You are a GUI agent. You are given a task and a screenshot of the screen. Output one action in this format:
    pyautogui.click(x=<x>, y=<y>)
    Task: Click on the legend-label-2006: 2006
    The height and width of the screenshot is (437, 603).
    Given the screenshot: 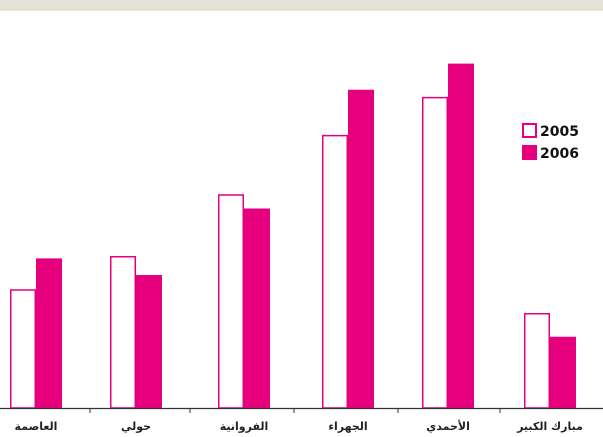 What is the action you would take?
    pyautogui.click(x=559, y=154)
    